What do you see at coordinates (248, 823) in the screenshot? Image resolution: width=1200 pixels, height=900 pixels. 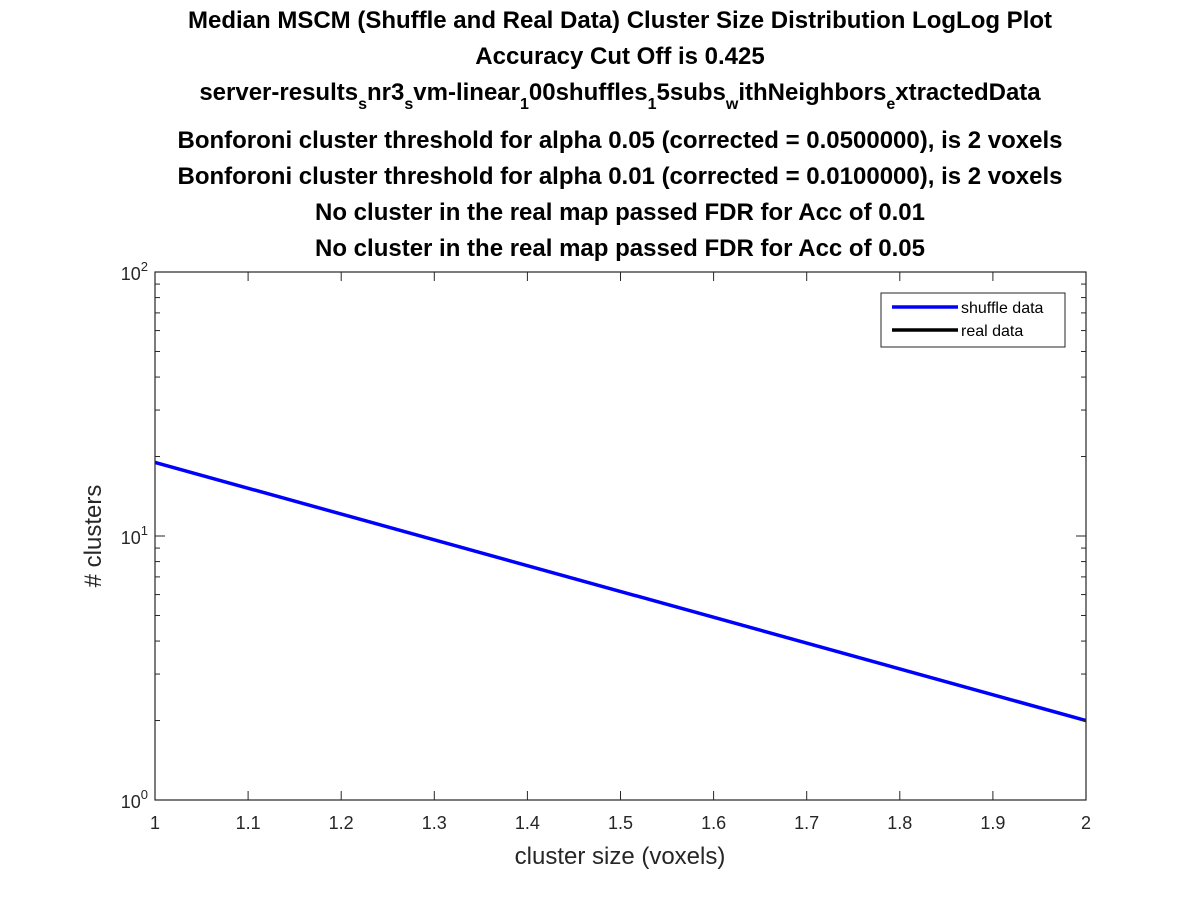 I see `x-tick-label: 1.1` at bounding box center [248, 823].